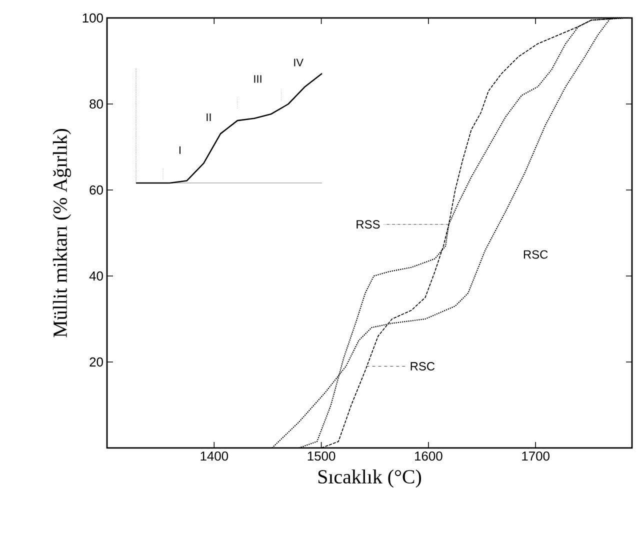  What do you see at coordinates (322, 456) in the screenshot?
I see `x-tick-label: 1500` at bounding box center [322, 456].